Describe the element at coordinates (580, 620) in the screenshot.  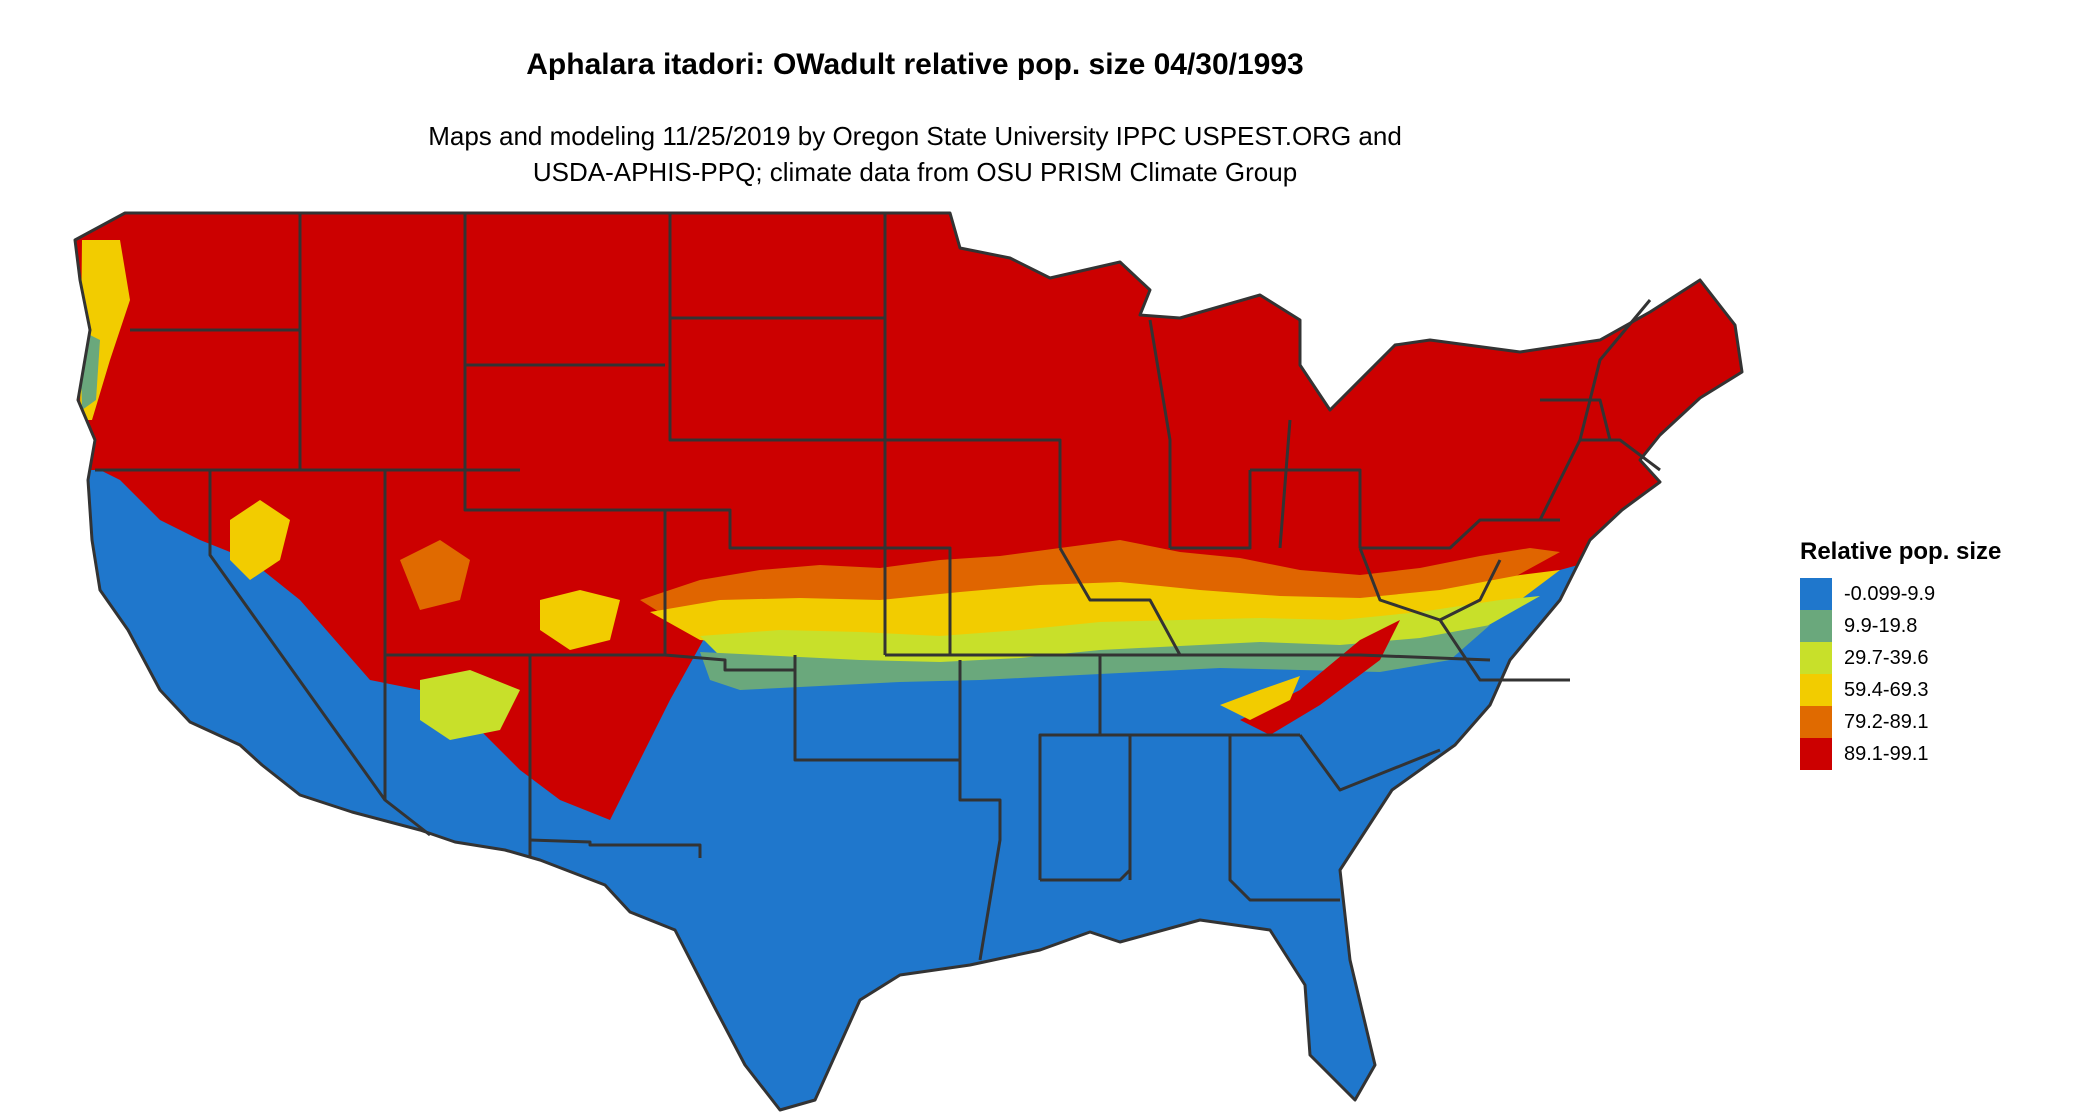
I see `zone-colorado-patch` at that location.